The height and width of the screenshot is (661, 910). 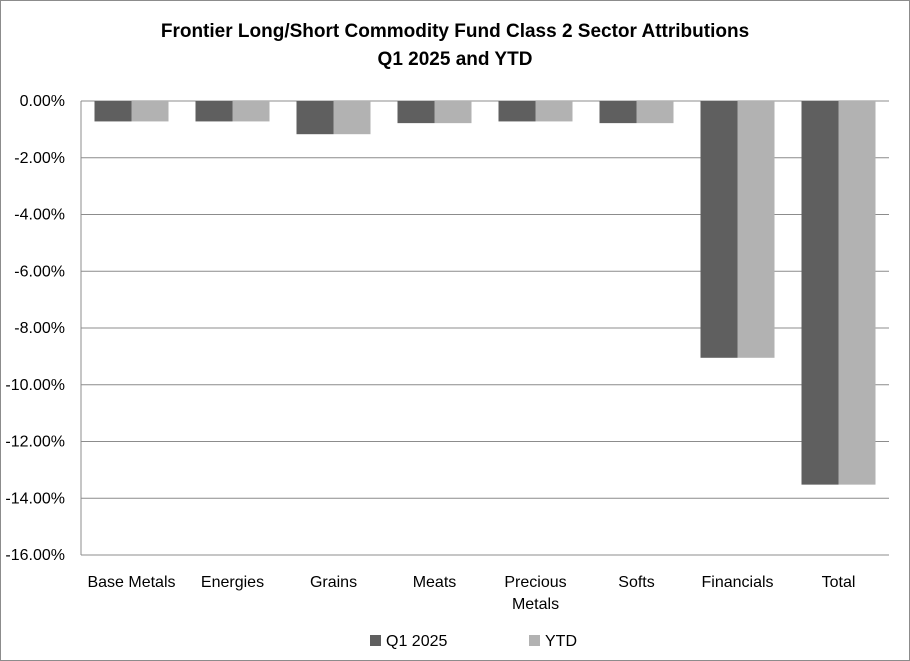 What do you see at coordinates (35, 555) in the screenshot?
I see `y-tick-label: -16.00%` at bounding box center [35, 555].